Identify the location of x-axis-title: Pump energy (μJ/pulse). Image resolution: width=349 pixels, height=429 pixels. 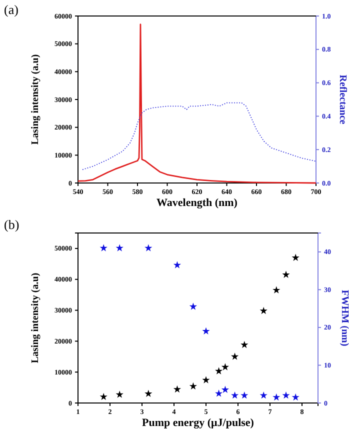
(198, 423).